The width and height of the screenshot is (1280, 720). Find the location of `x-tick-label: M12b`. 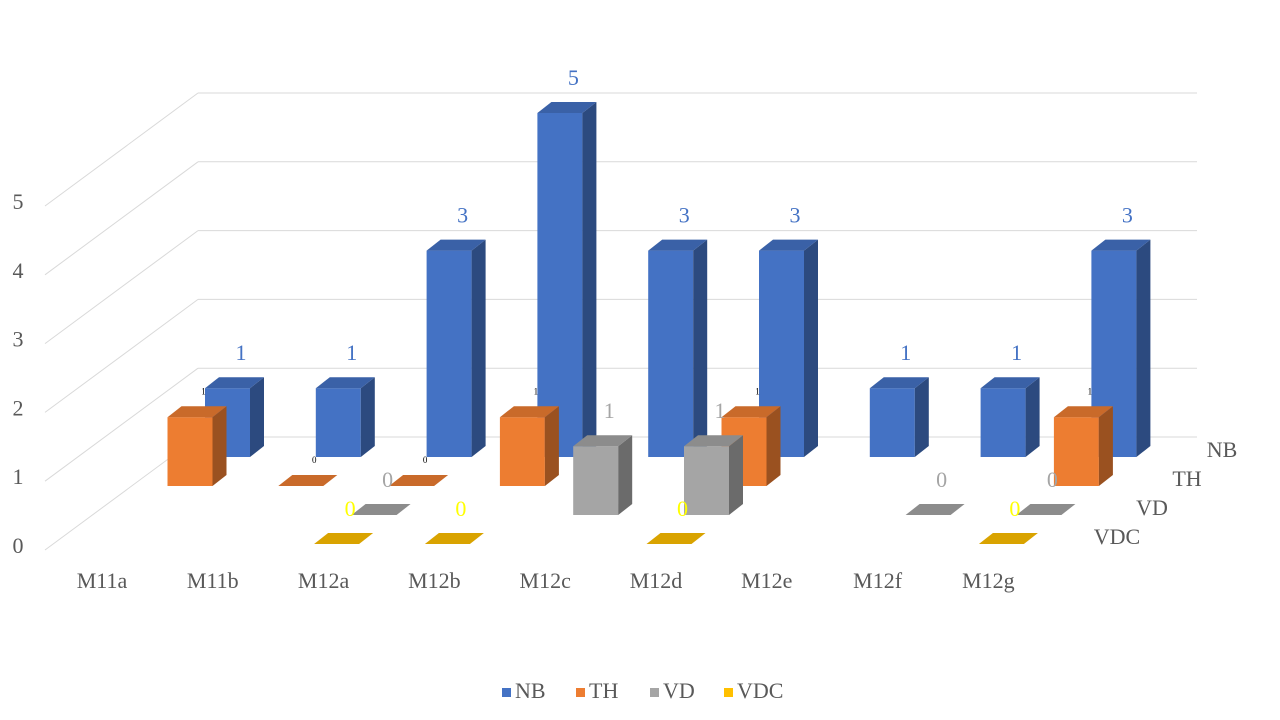

x-tick-label: M12b is located at coordinates (434, 580).